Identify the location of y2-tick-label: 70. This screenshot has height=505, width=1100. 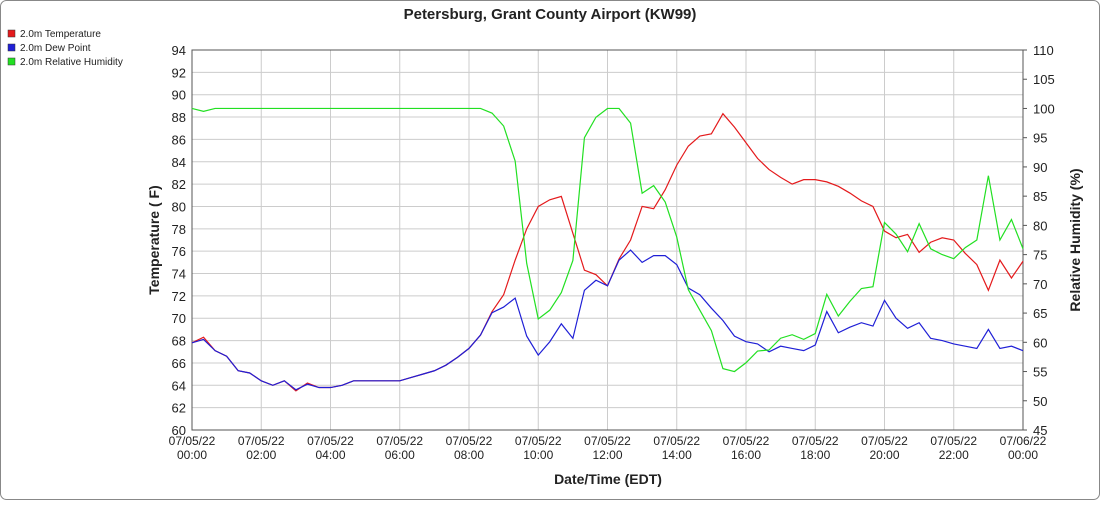
(1040, 284).